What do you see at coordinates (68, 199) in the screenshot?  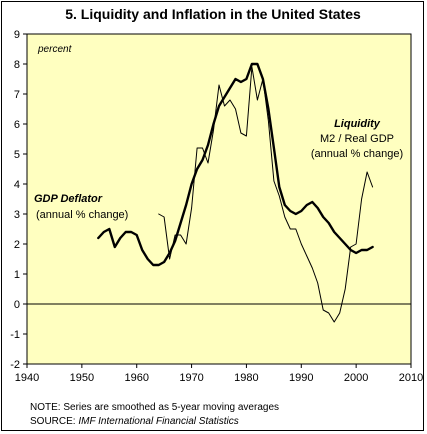 I see `gdp-deflator-label: GDP Deflator` at bounding box center [68, 199].